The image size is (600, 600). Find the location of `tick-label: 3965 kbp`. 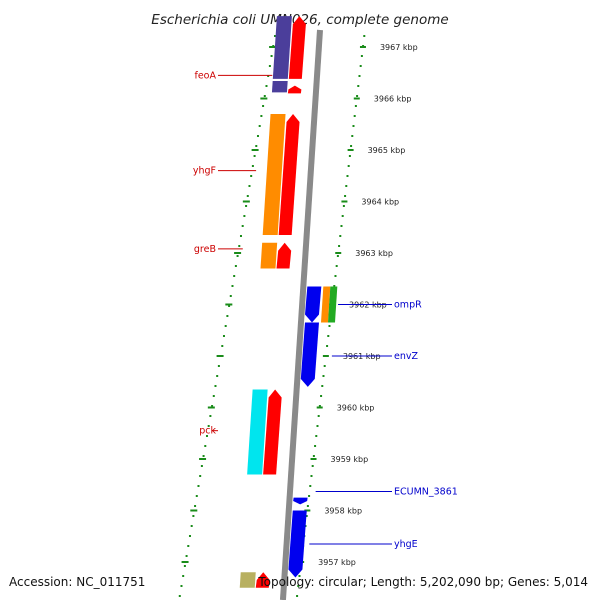

tick-label: 3965 kbp is located at coordinates (387, 150).